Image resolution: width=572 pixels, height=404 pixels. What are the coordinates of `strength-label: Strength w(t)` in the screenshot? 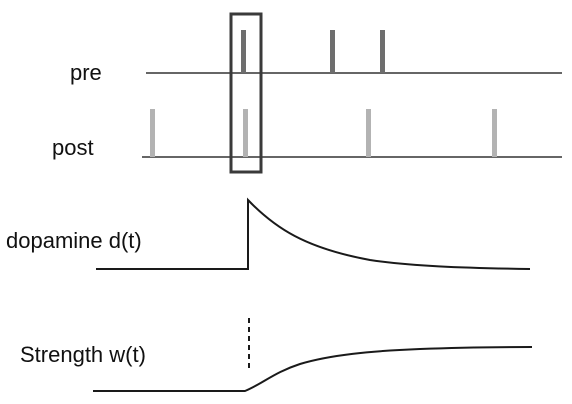 It's located at (83, 354).